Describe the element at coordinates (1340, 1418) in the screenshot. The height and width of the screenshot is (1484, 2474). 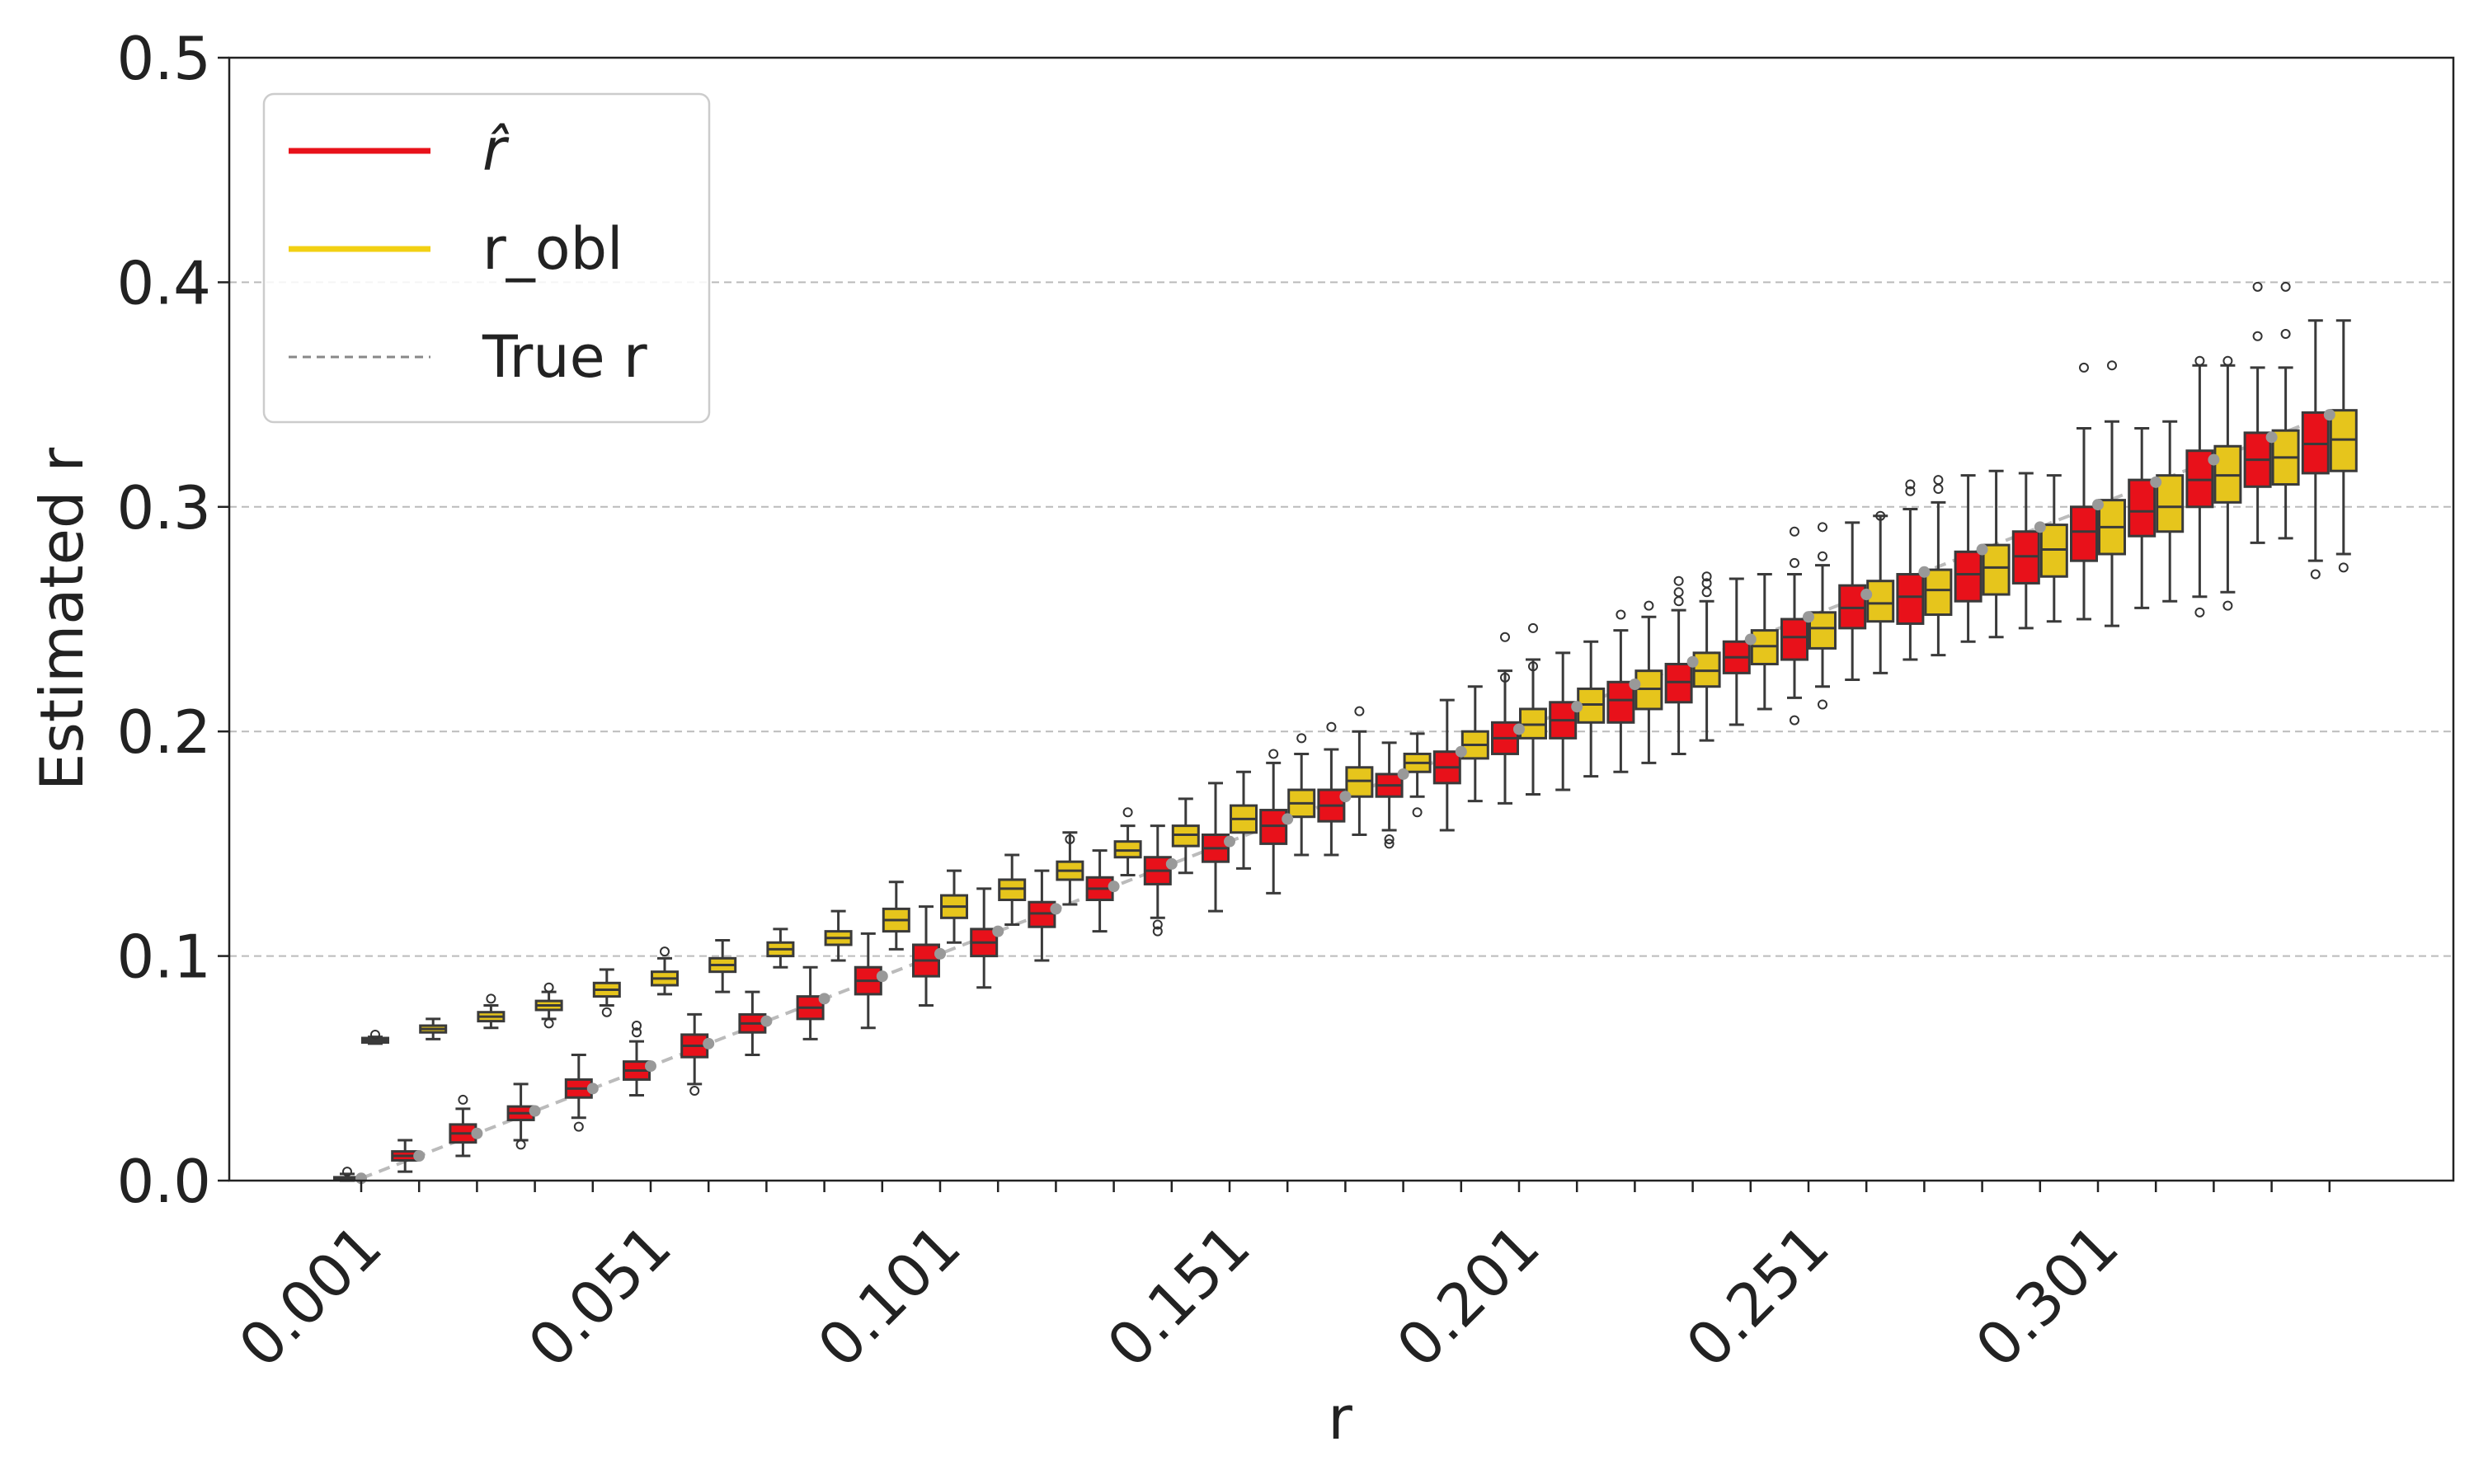
I see `x-axis-label: r` at that location.